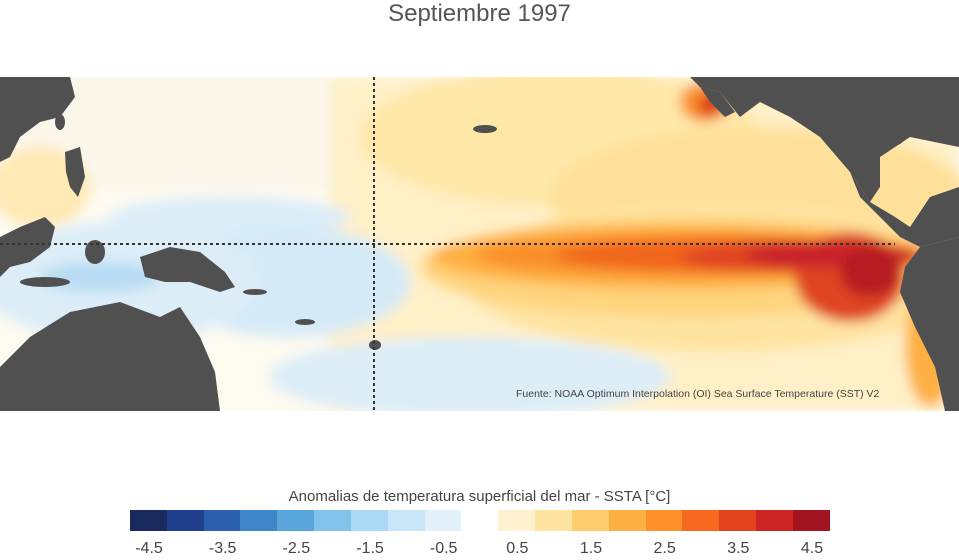 This screenshot has height=560, width=959. Describe the element at coordinates (443, 548) in the screenshot. I see `colorbar-tick-label: -0.5` at that location.